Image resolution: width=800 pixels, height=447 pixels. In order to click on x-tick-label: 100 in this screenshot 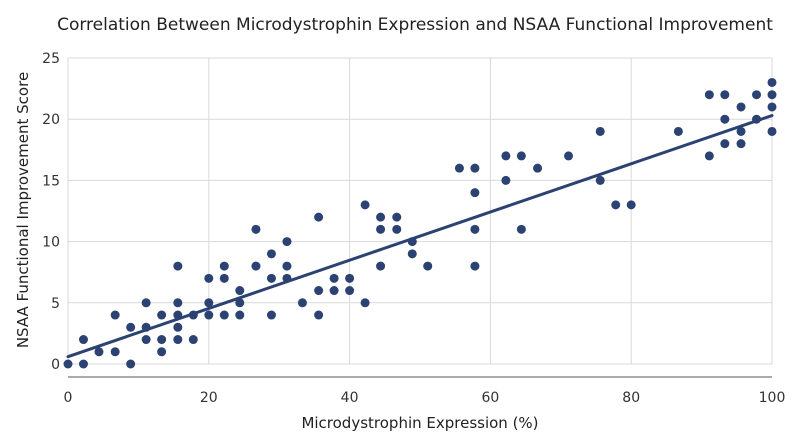, I will do `click(772, 398)`.